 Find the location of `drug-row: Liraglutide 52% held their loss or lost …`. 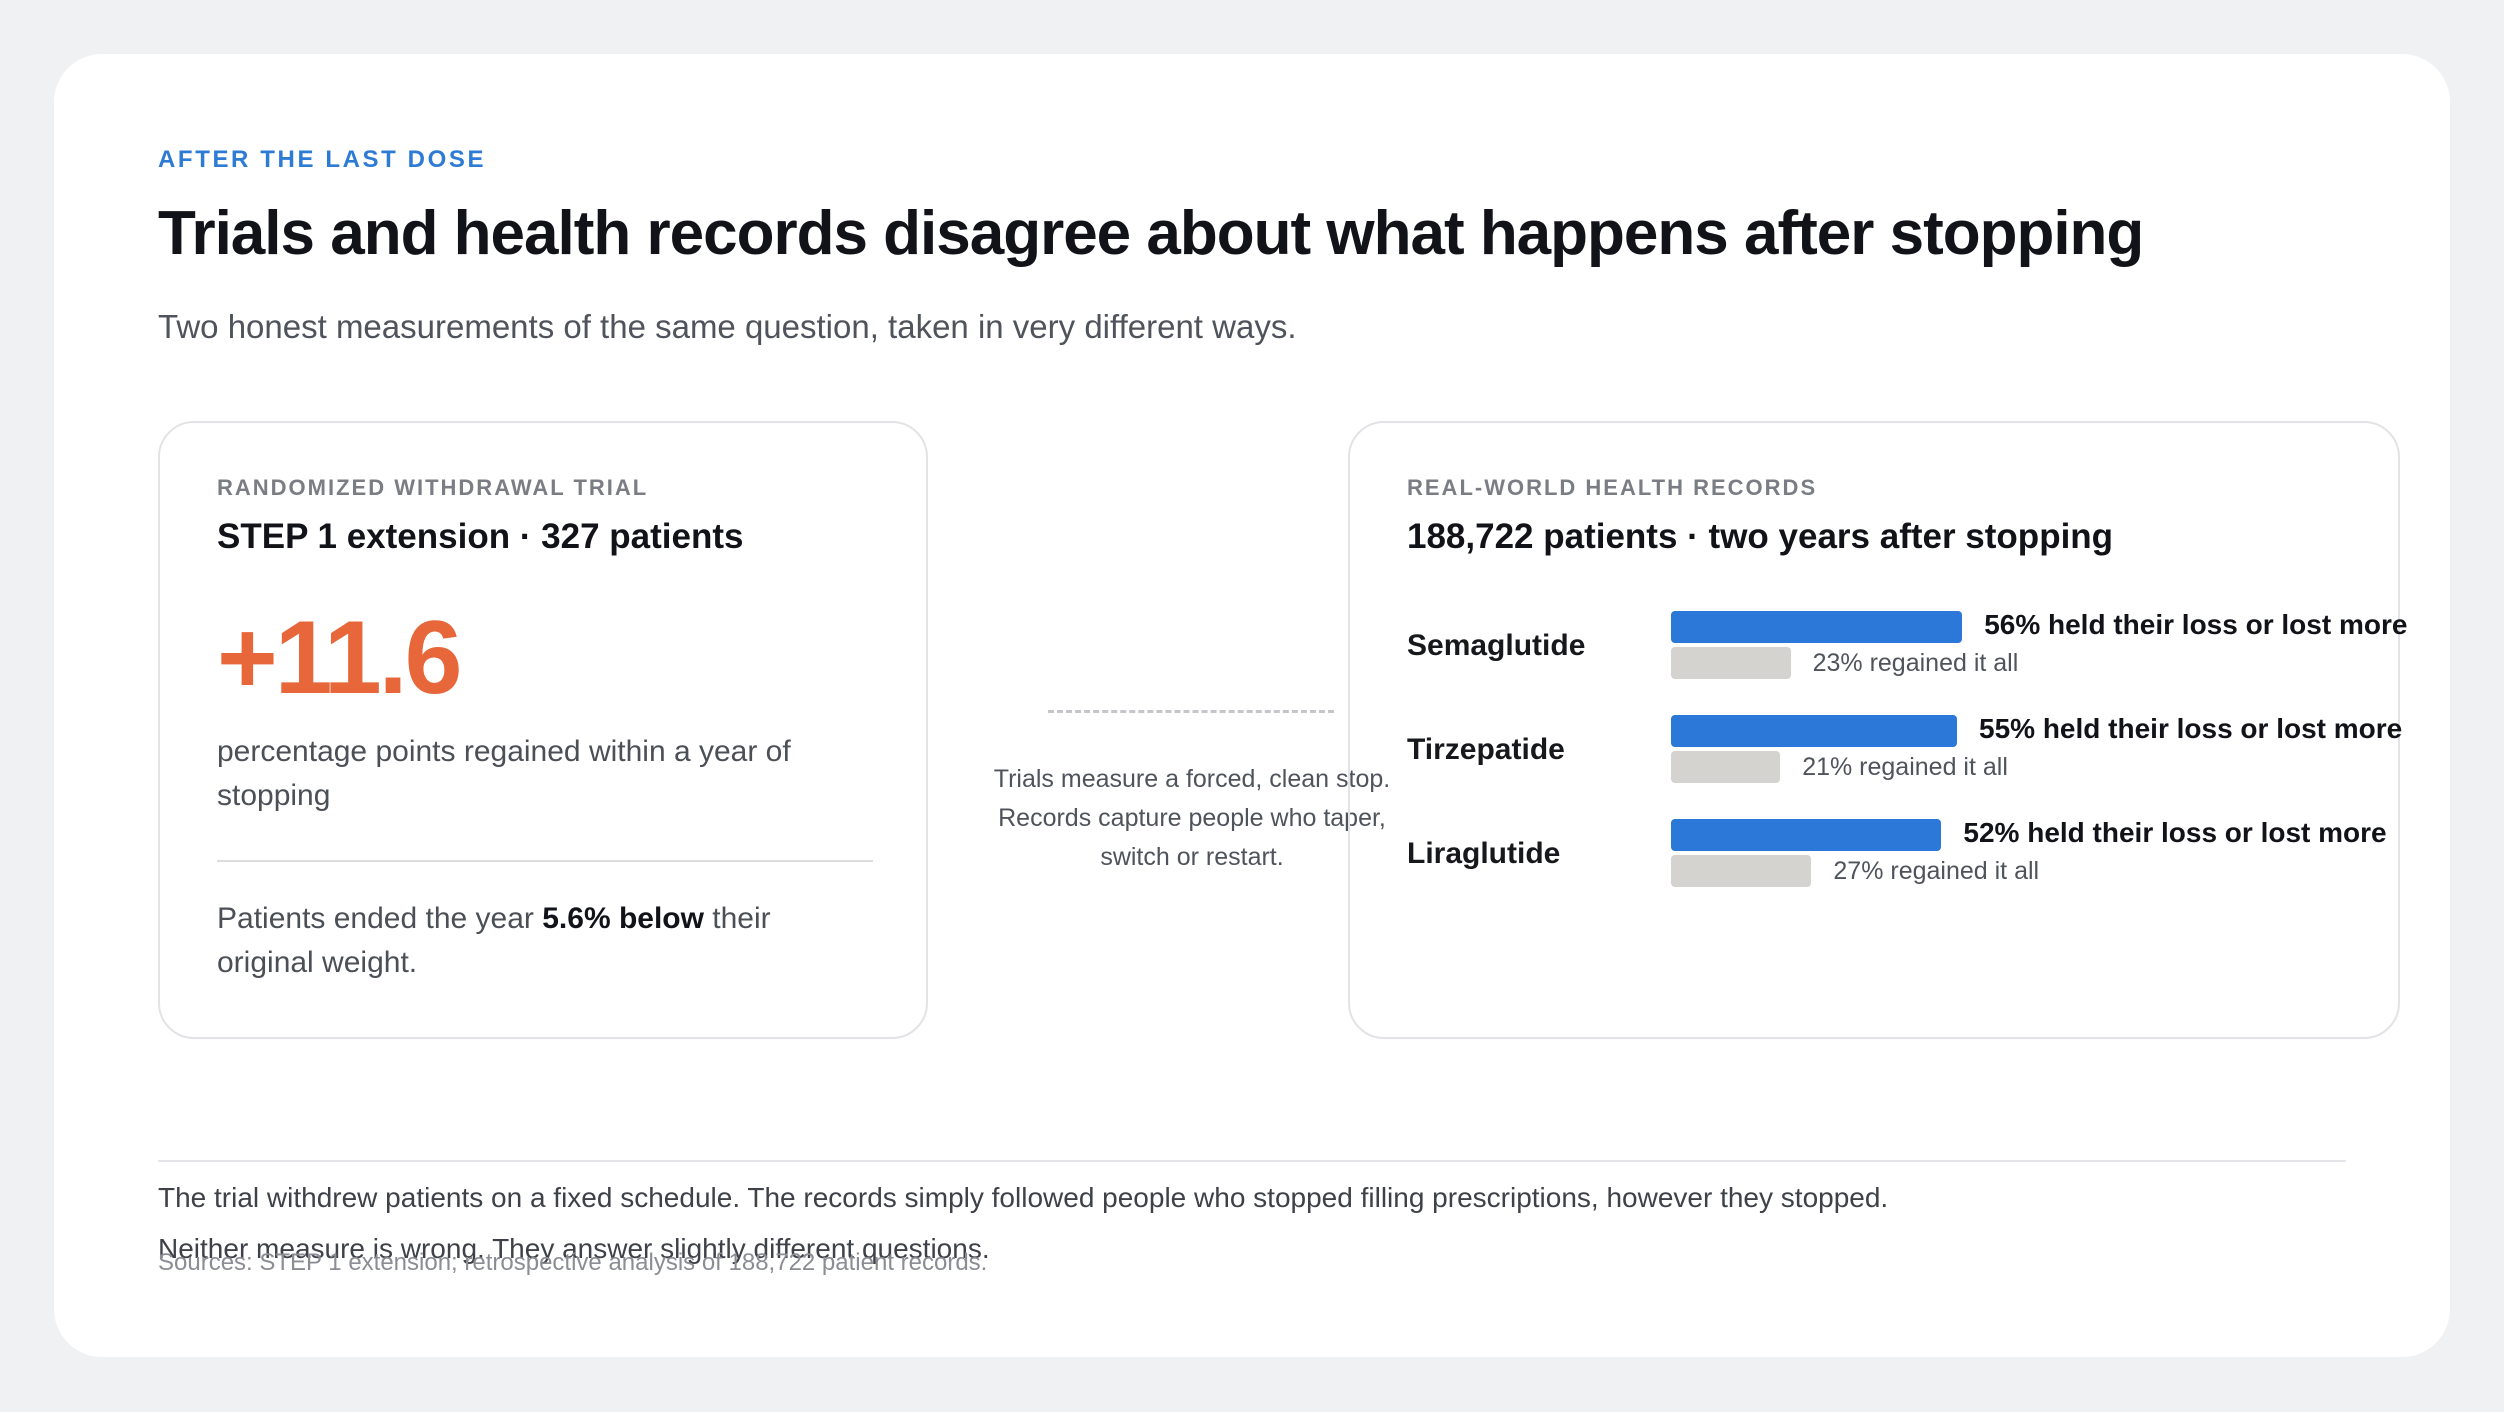

drug-row: Liraglutide 52% held their loss or lost … is located at coordinates (1927, 856).